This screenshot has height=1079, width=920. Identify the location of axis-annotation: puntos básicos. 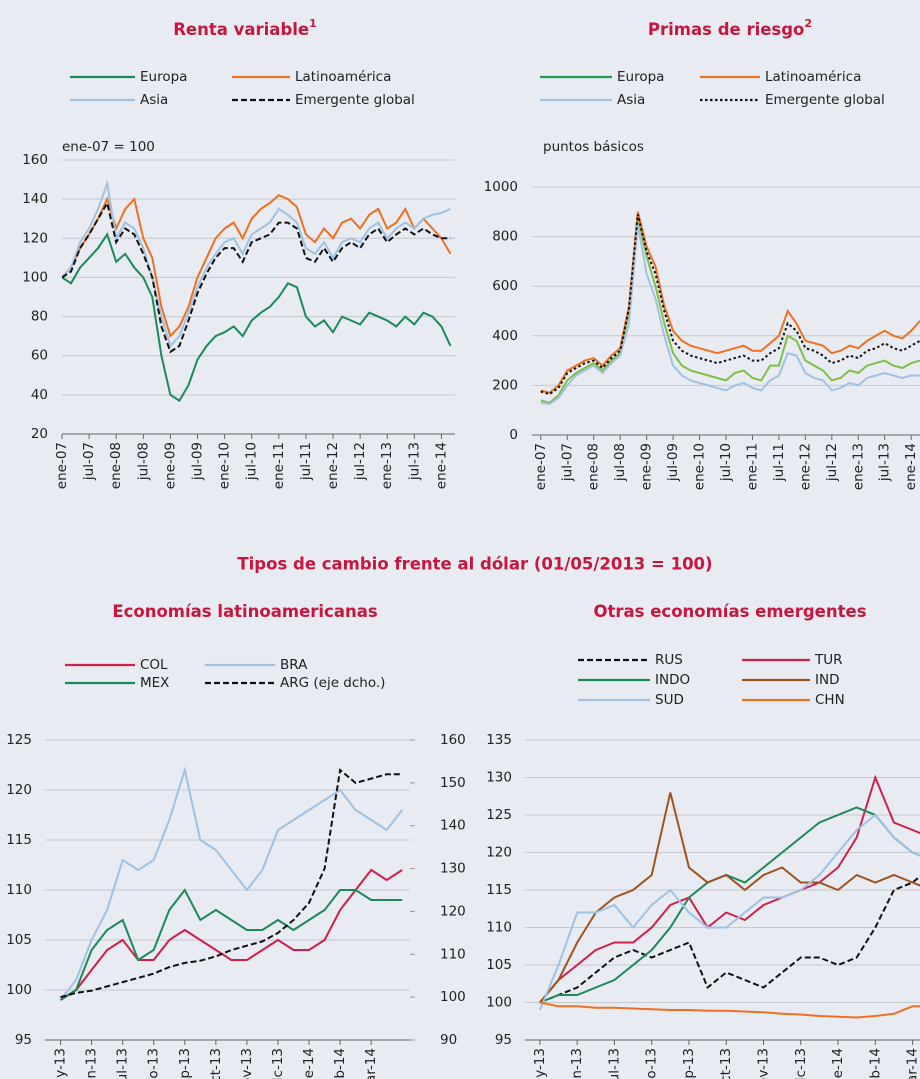
(593, 147).